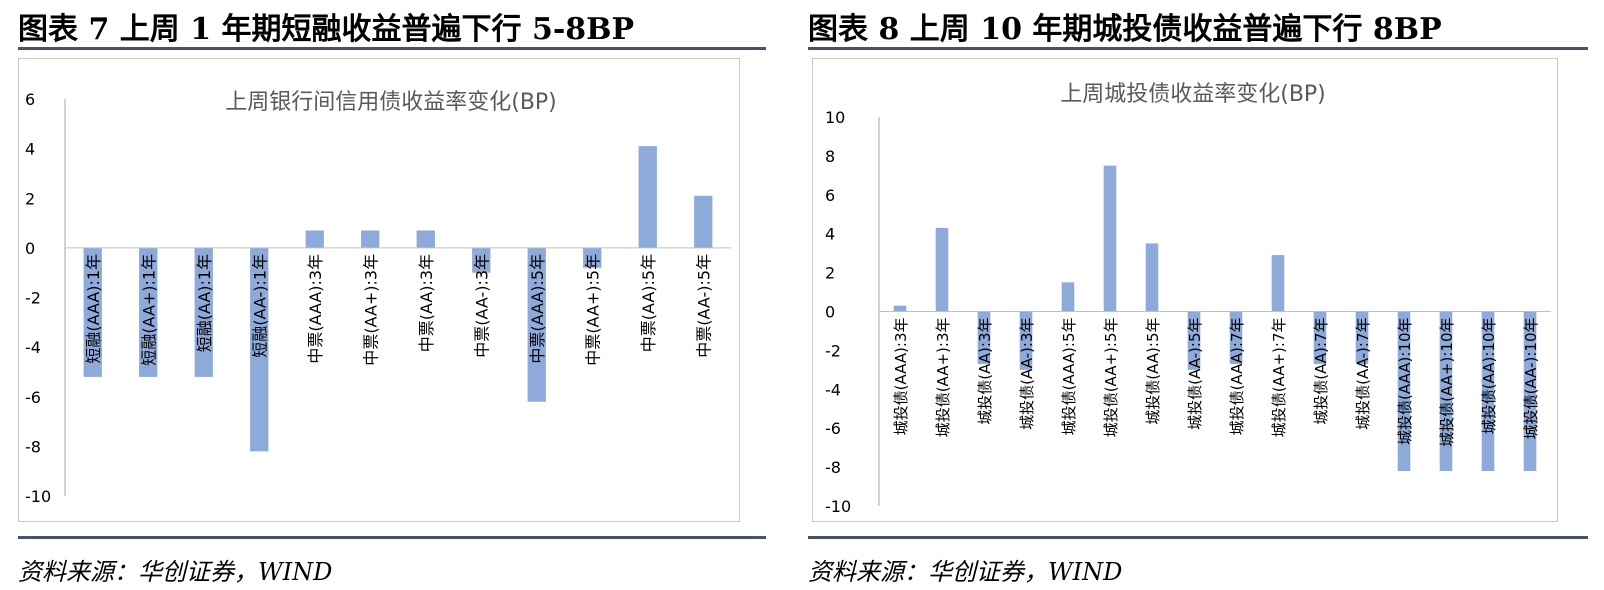 This screenshot has height=590, width=1604. Describe the element at coordinates (392, 537) in the screenshot. I see `left-bottom-rule` at that location.